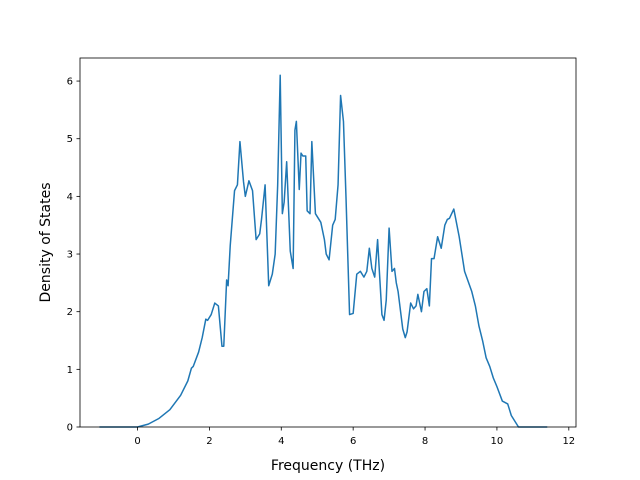 The image size is (640, 480). Describe the element at coordinates (70, 255) in the screenshot. I see `y-tick-label: 3` at that location.